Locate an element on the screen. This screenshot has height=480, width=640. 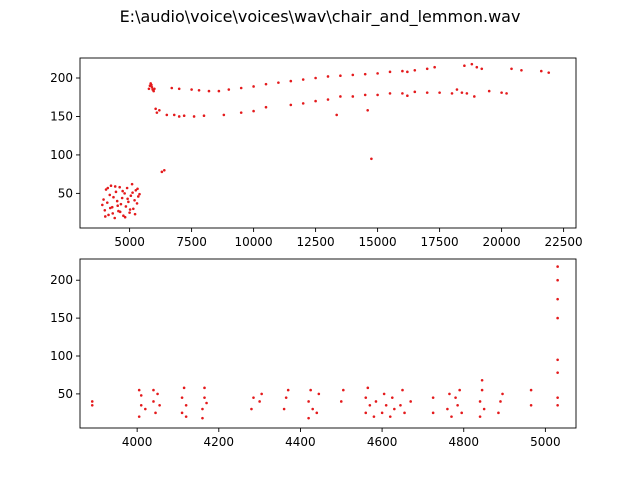
x-tick-label: 4400 is located at coordinates (300, 442).